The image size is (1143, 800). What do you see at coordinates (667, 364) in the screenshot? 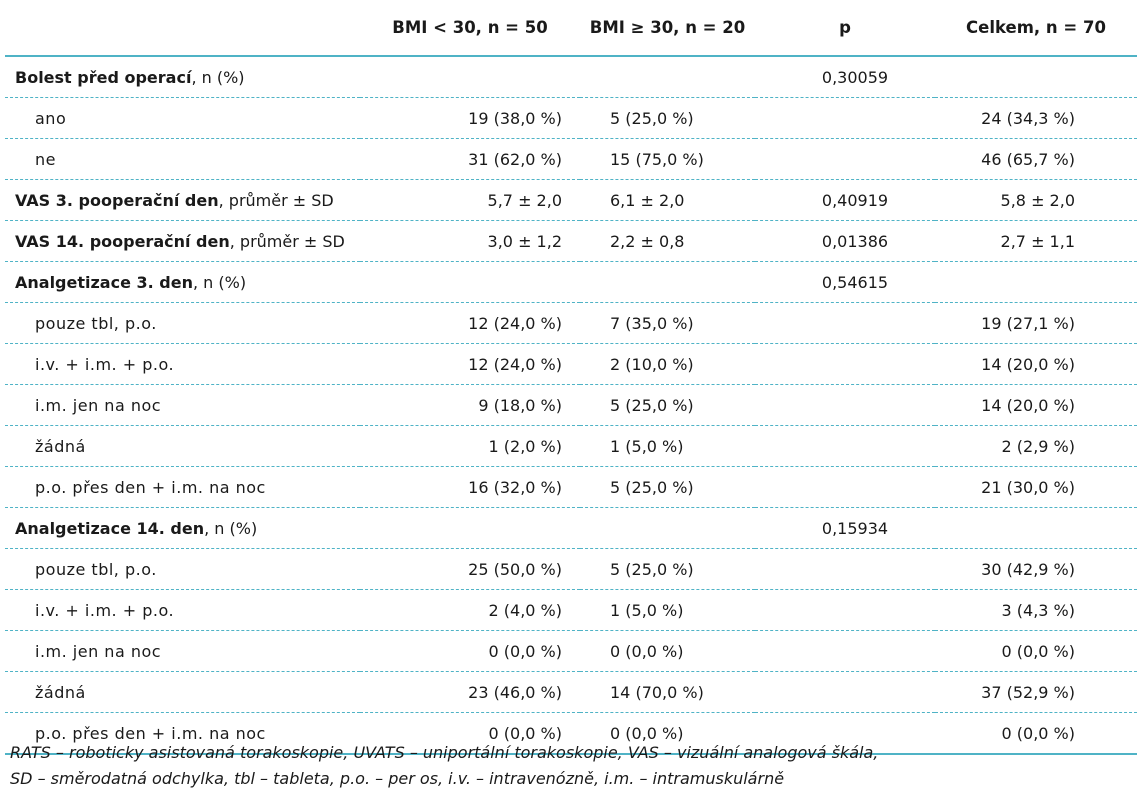
I see `cell-bmi-30-plus: 2 (10,0 %)` at bounding box center [667, 364].